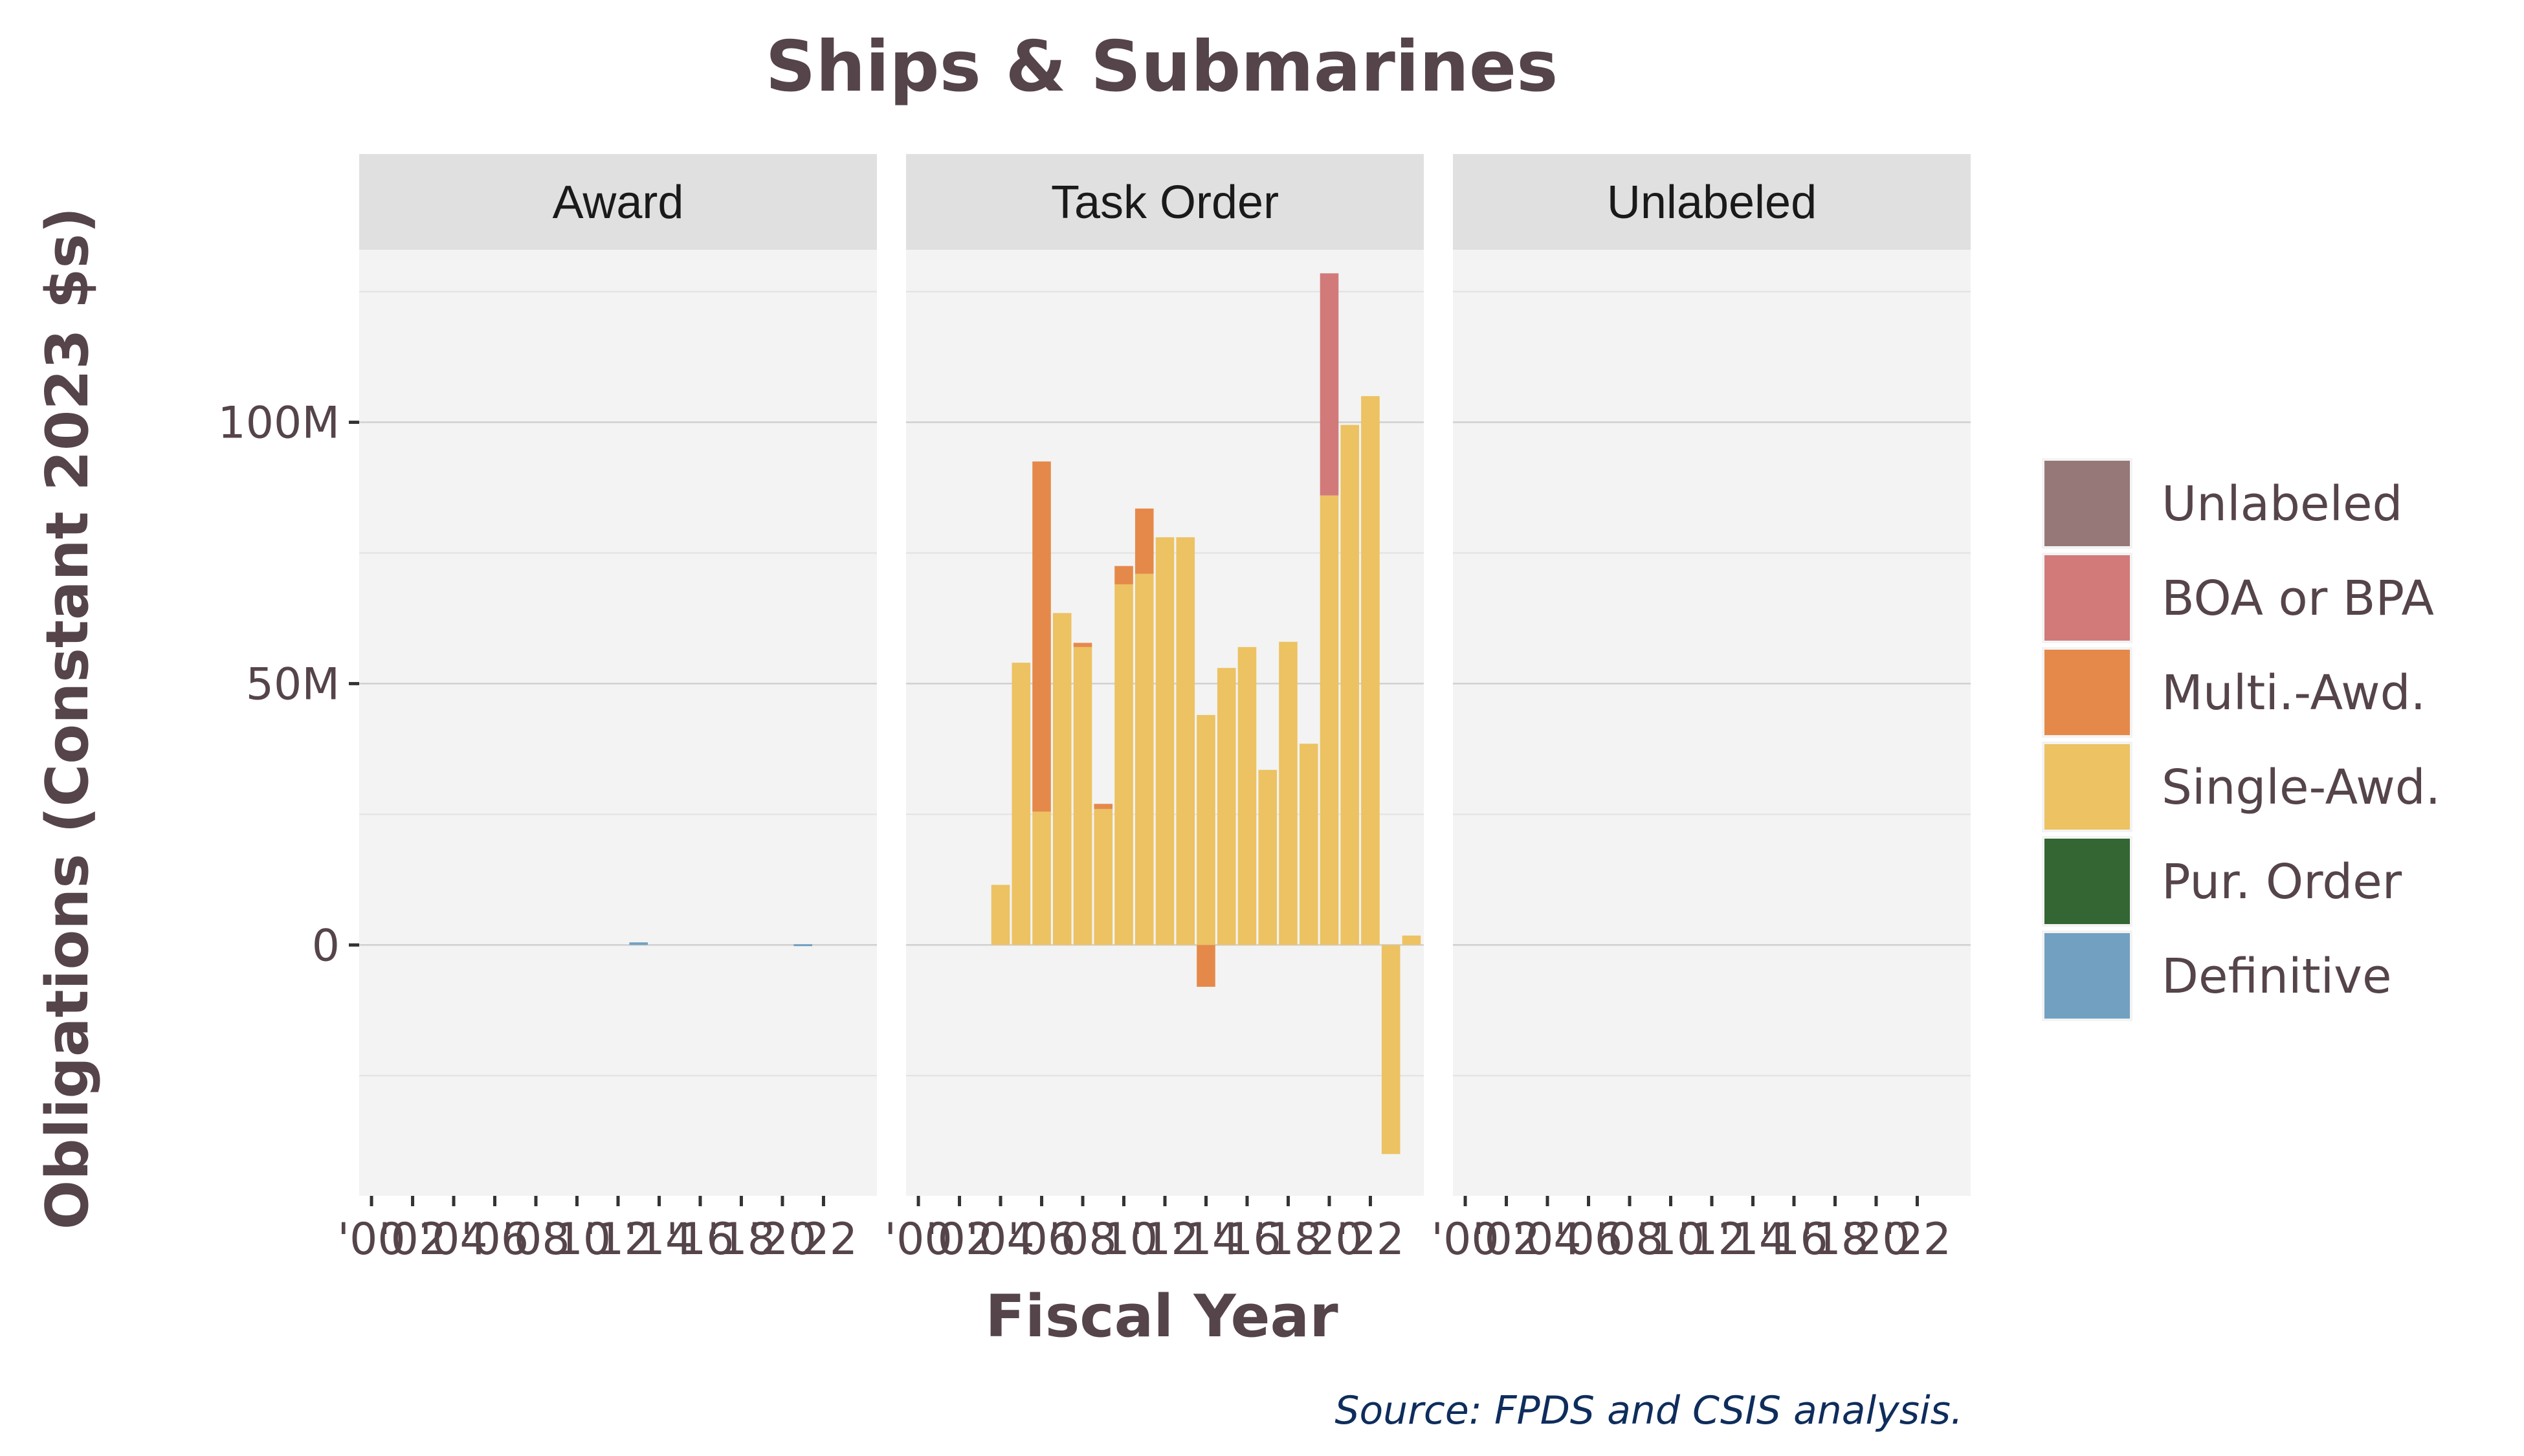  I want to click on y-tick-label: 50M, so click(293, 684).